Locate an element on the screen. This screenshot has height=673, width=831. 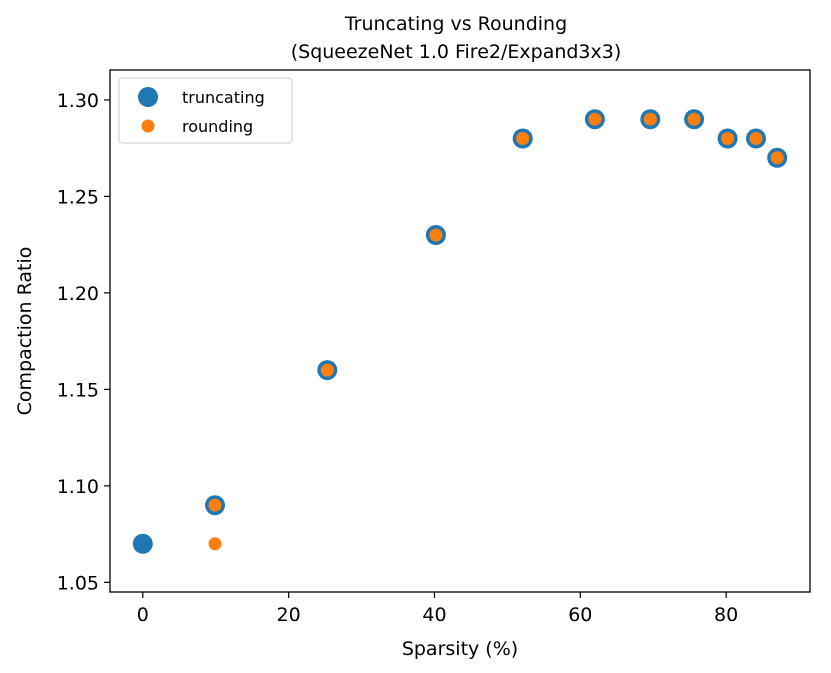
x-tick-label: 20 is located at coordinates (289, 615).